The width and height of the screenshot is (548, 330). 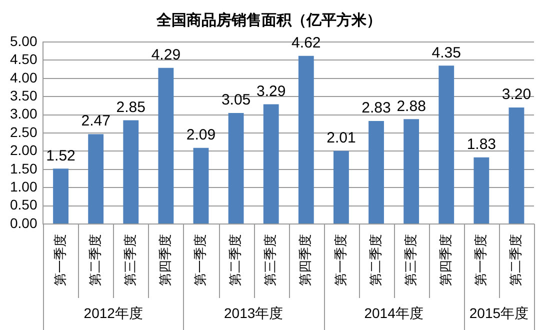 I want to click on y-tick-label: 2.50, so click(x=24, y=132).